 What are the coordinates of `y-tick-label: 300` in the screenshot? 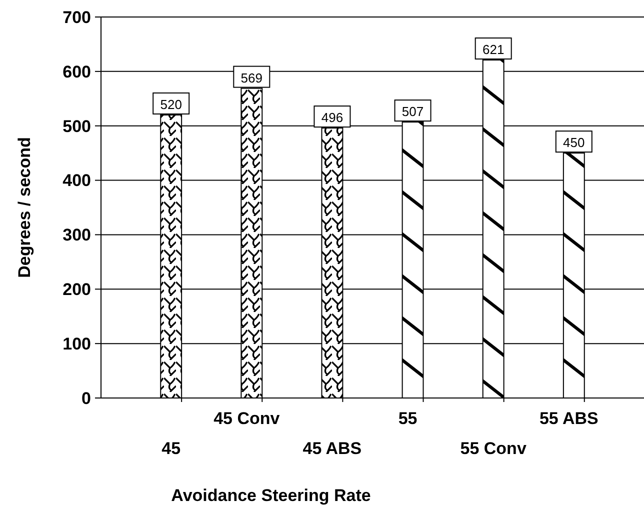 It's located at (76, 235).